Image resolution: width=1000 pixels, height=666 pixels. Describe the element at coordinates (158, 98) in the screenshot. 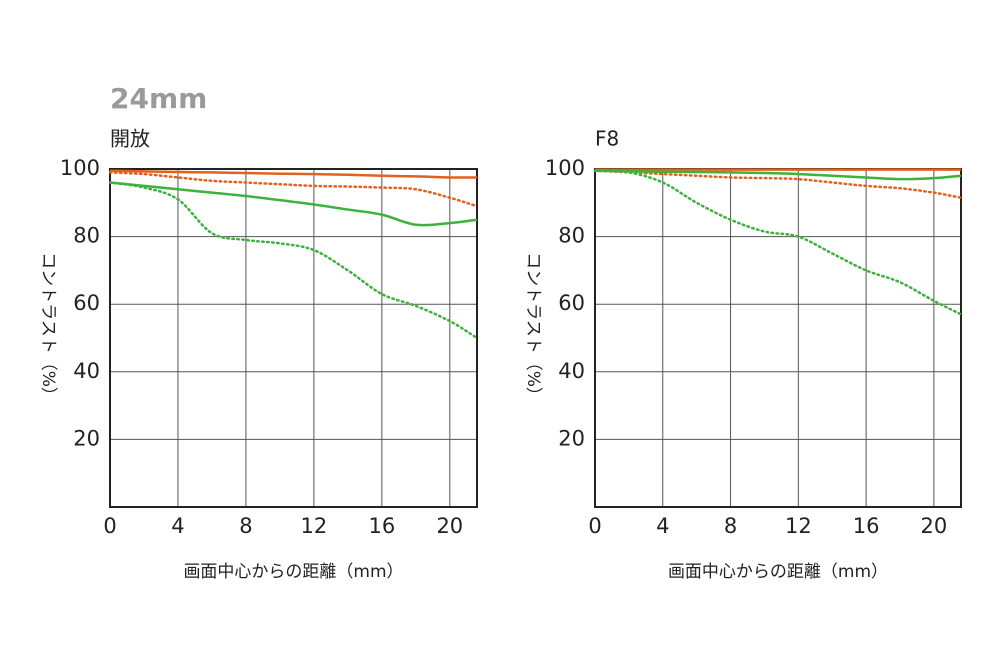

I see `chart-title: 24mm` at that location.